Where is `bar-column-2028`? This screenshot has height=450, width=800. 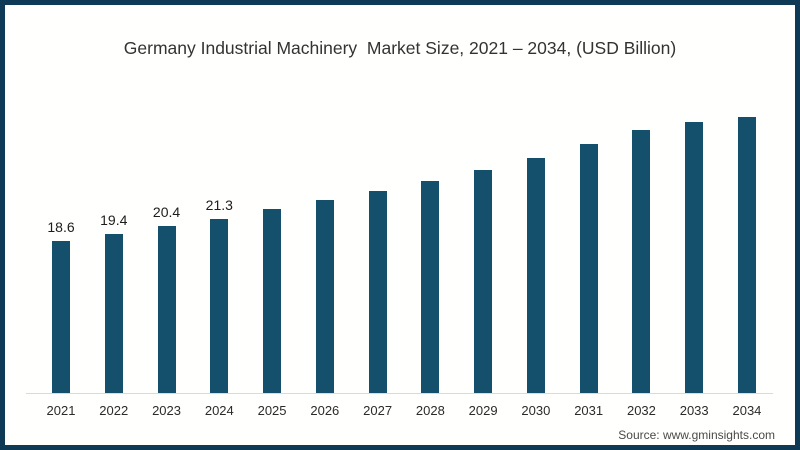
bar-column-2028 is located at coordinates (430, 199).